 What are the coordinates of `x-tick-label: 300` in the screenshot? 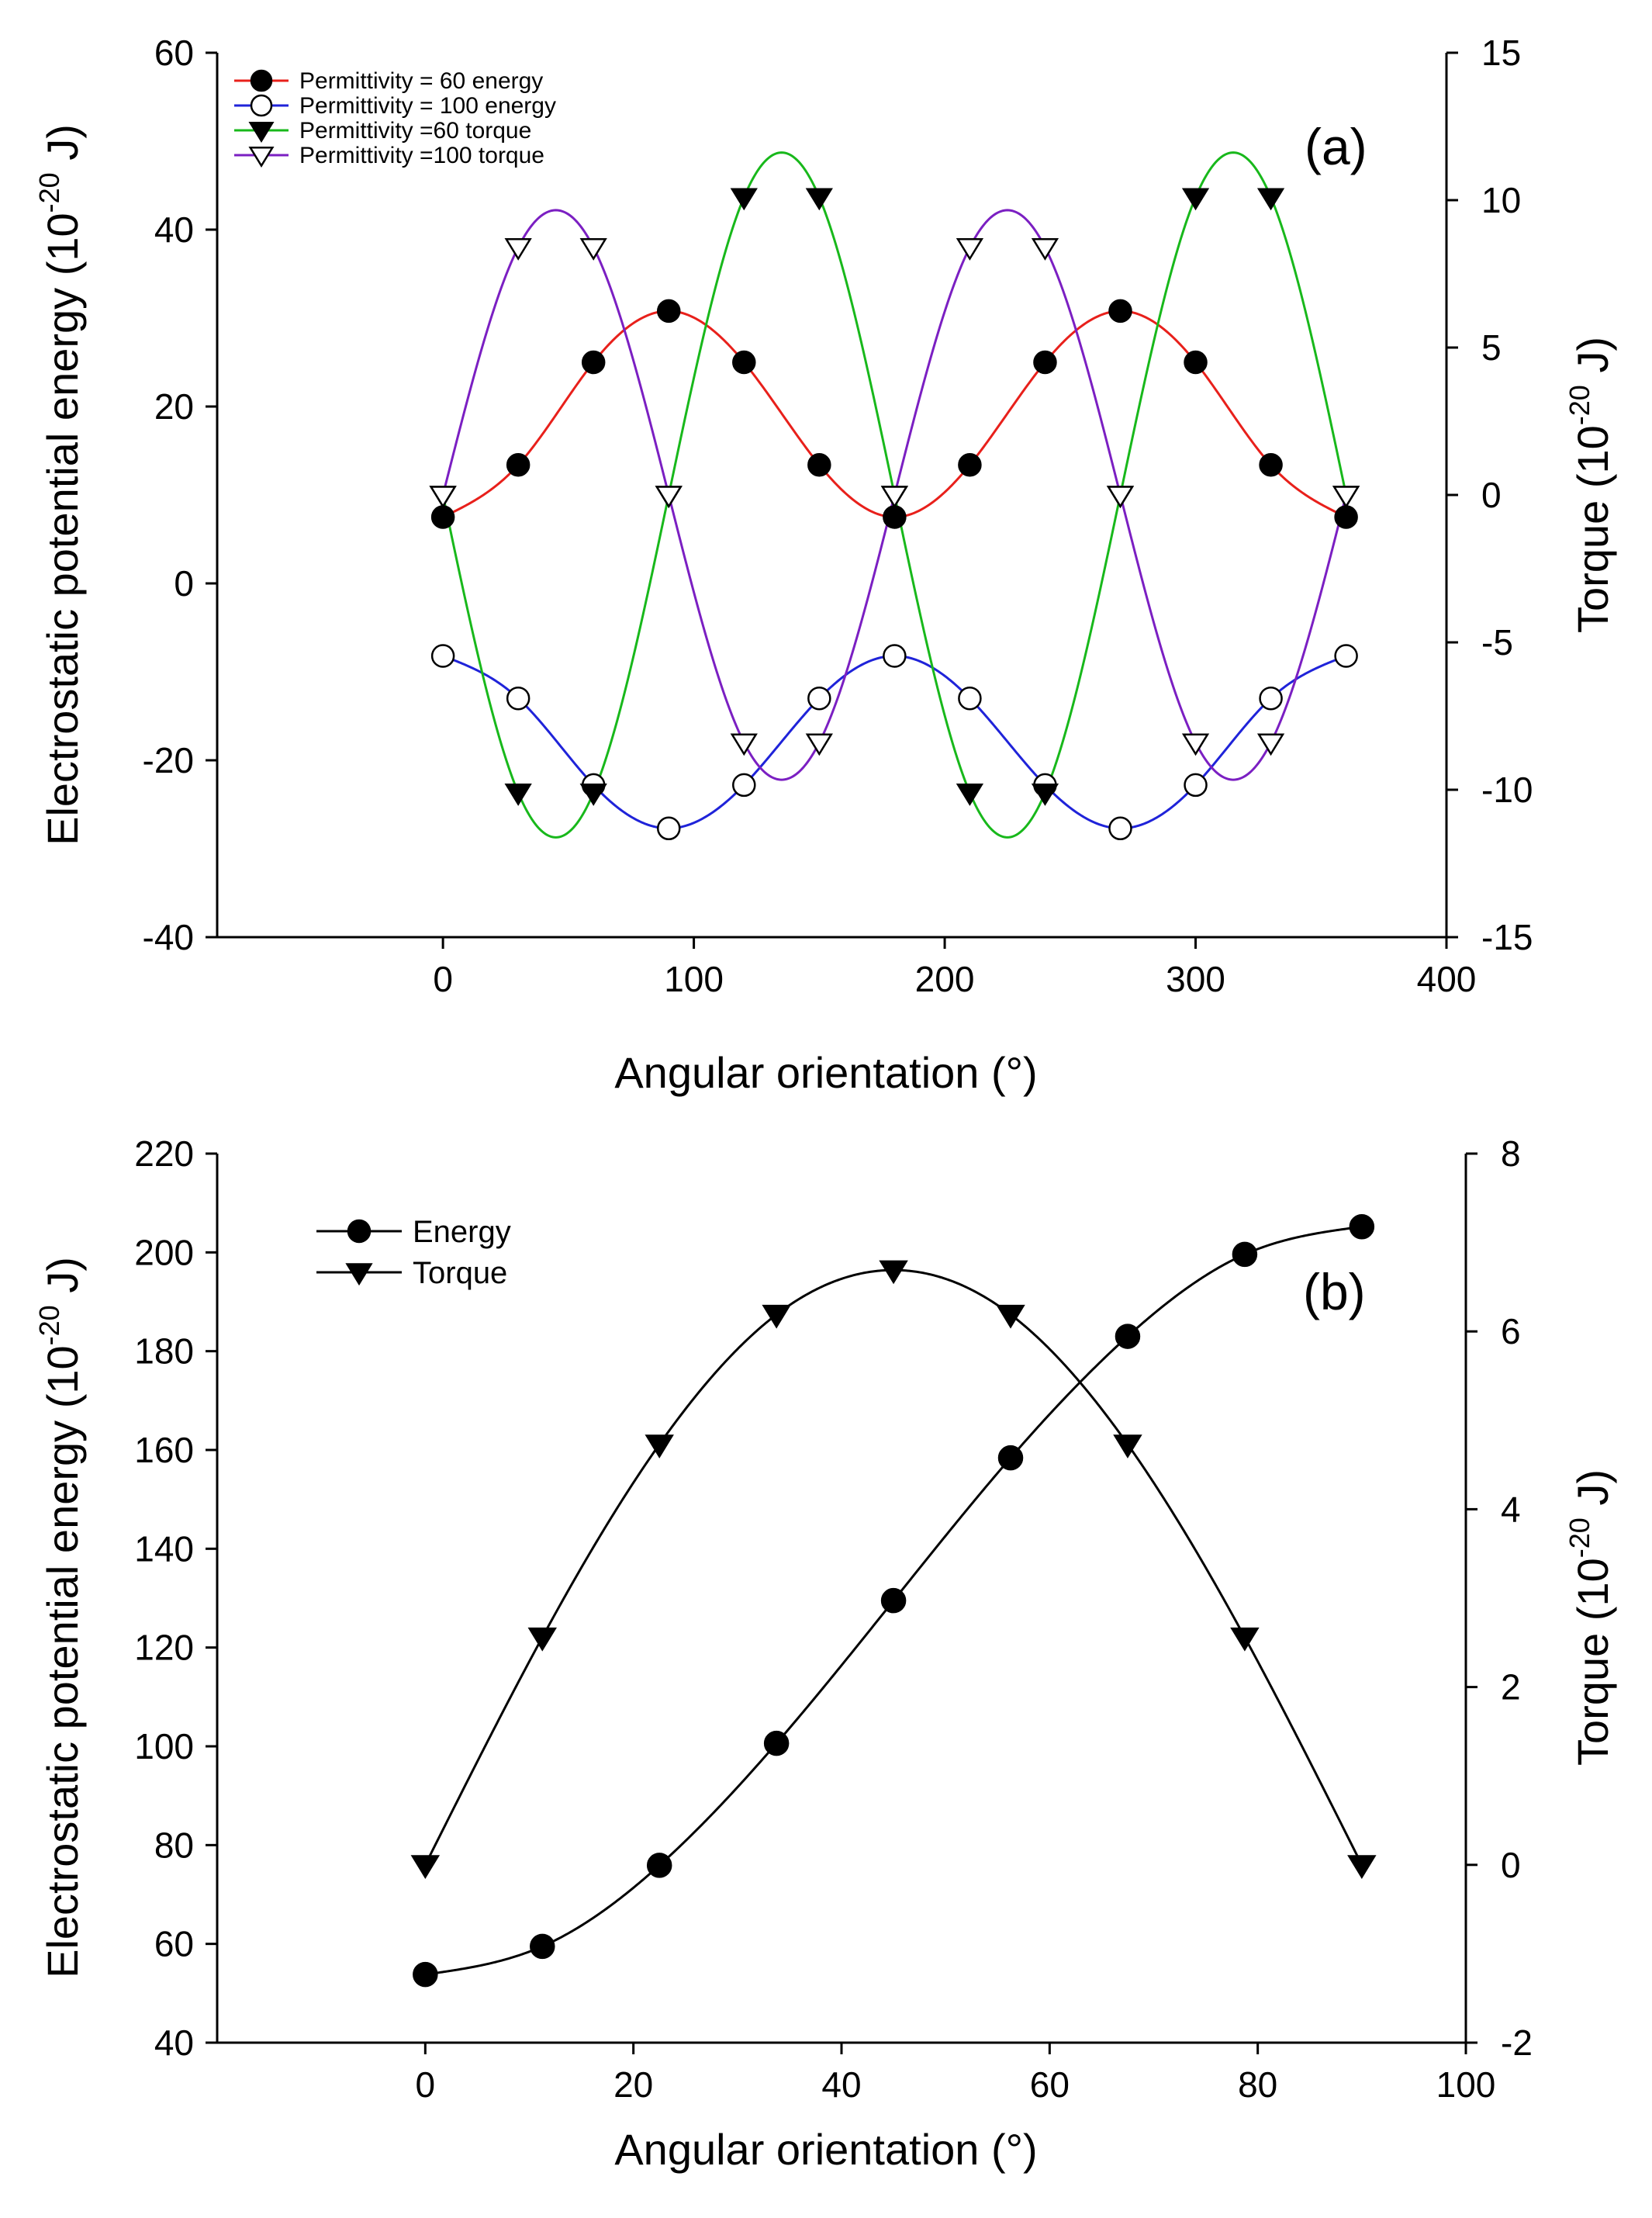 It's located at (1195, 979).